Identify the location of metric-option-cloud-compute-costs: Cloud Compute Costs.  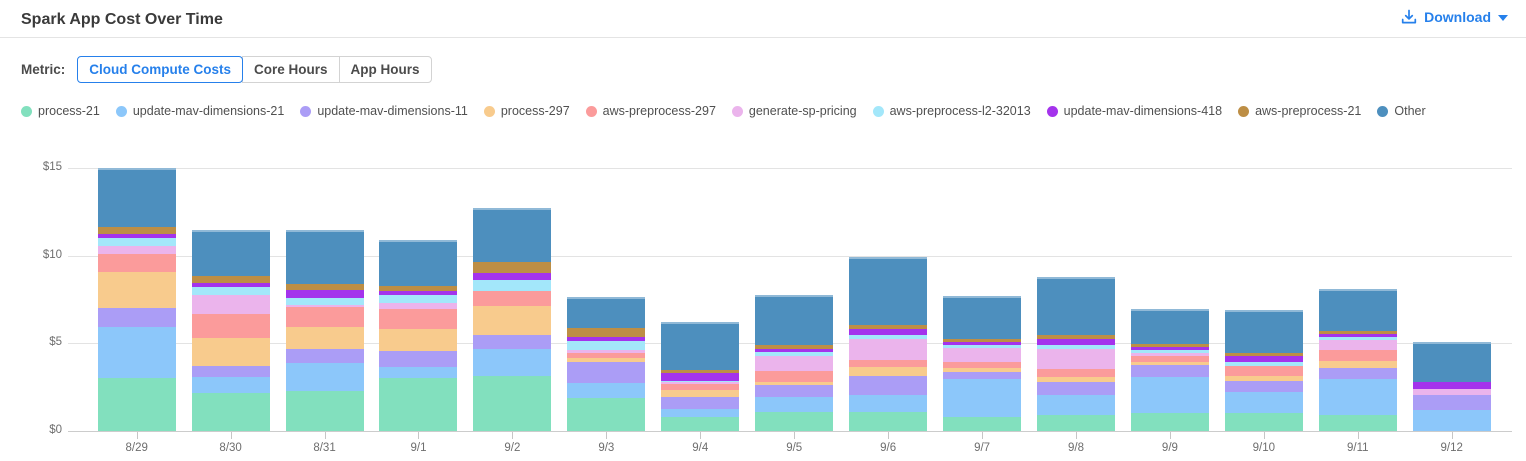
(160, 69).